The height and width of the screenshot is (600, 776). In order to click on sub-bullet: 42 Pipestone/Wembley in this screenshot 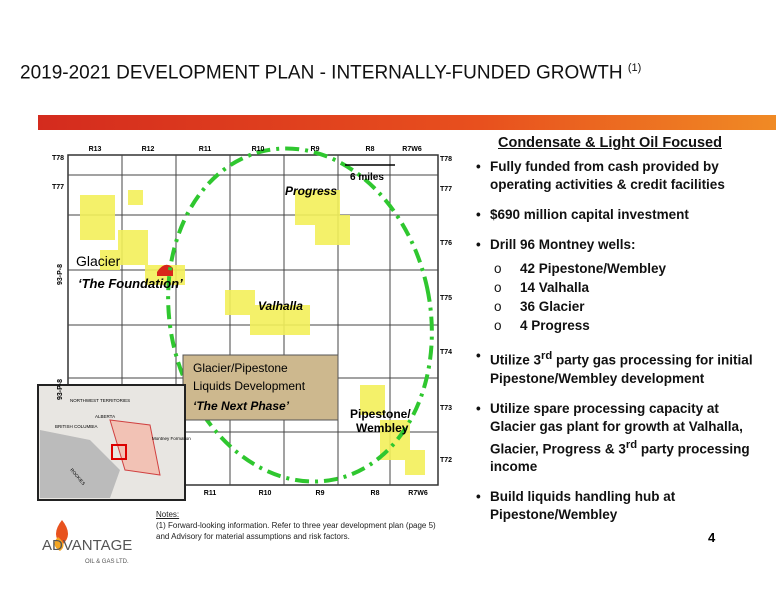, I will do `click(628, 269)`.